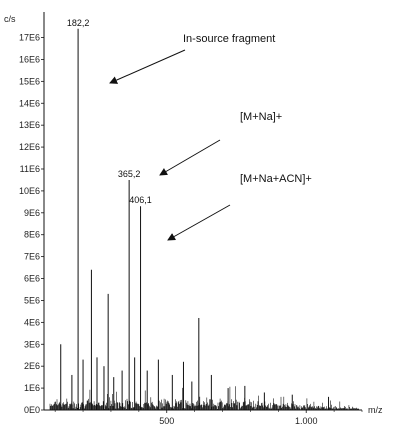 Image resolution: width=400 pixels, height=436 pixels. I want to click on y-tick-label: 8E6, so click(32, 235).